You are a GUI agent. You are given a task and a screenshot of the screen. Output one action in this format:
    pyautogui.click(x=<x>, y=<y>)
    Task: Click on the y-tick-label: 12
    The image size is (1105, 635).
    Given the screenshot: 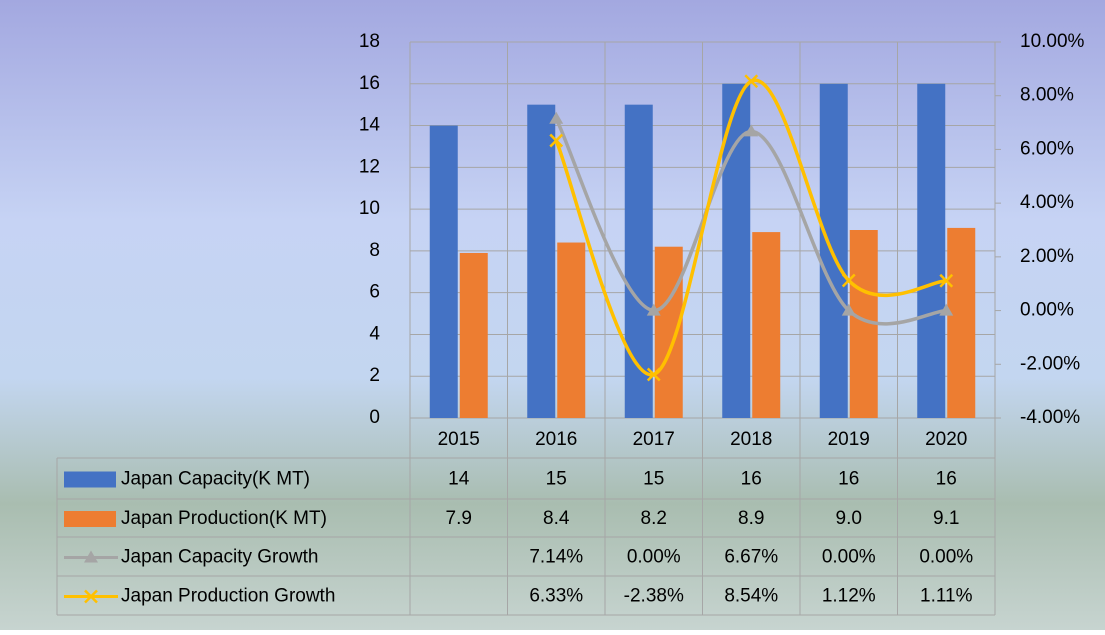 What is the action you would take?
    pyautogui.click(x=369, y=166)
    